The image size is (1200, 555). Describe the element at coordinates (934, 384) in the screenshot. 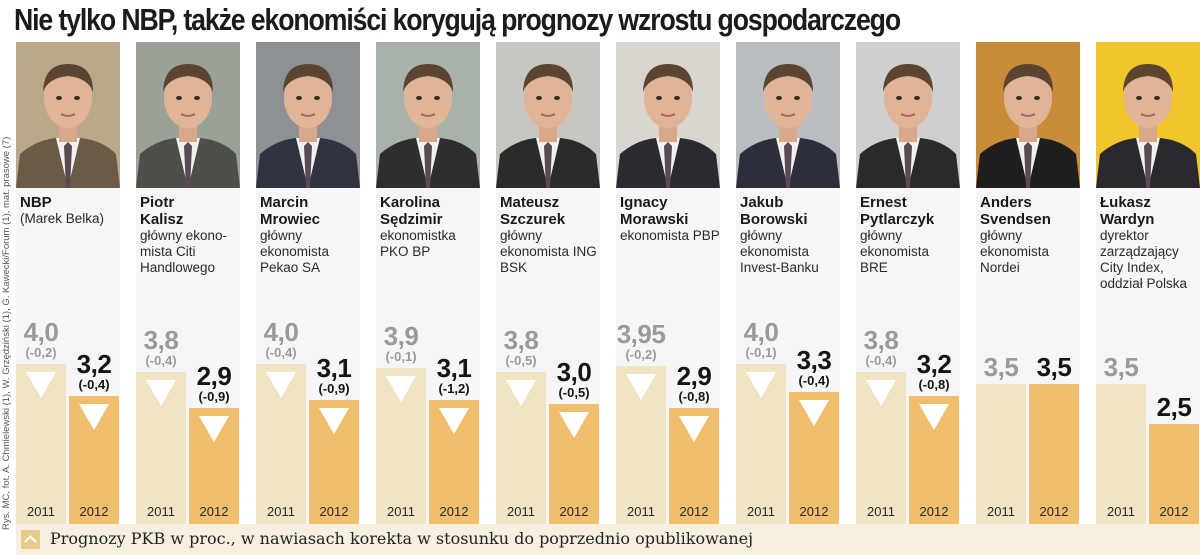

I see `value-2012-correction: (-0,8)` at that location.